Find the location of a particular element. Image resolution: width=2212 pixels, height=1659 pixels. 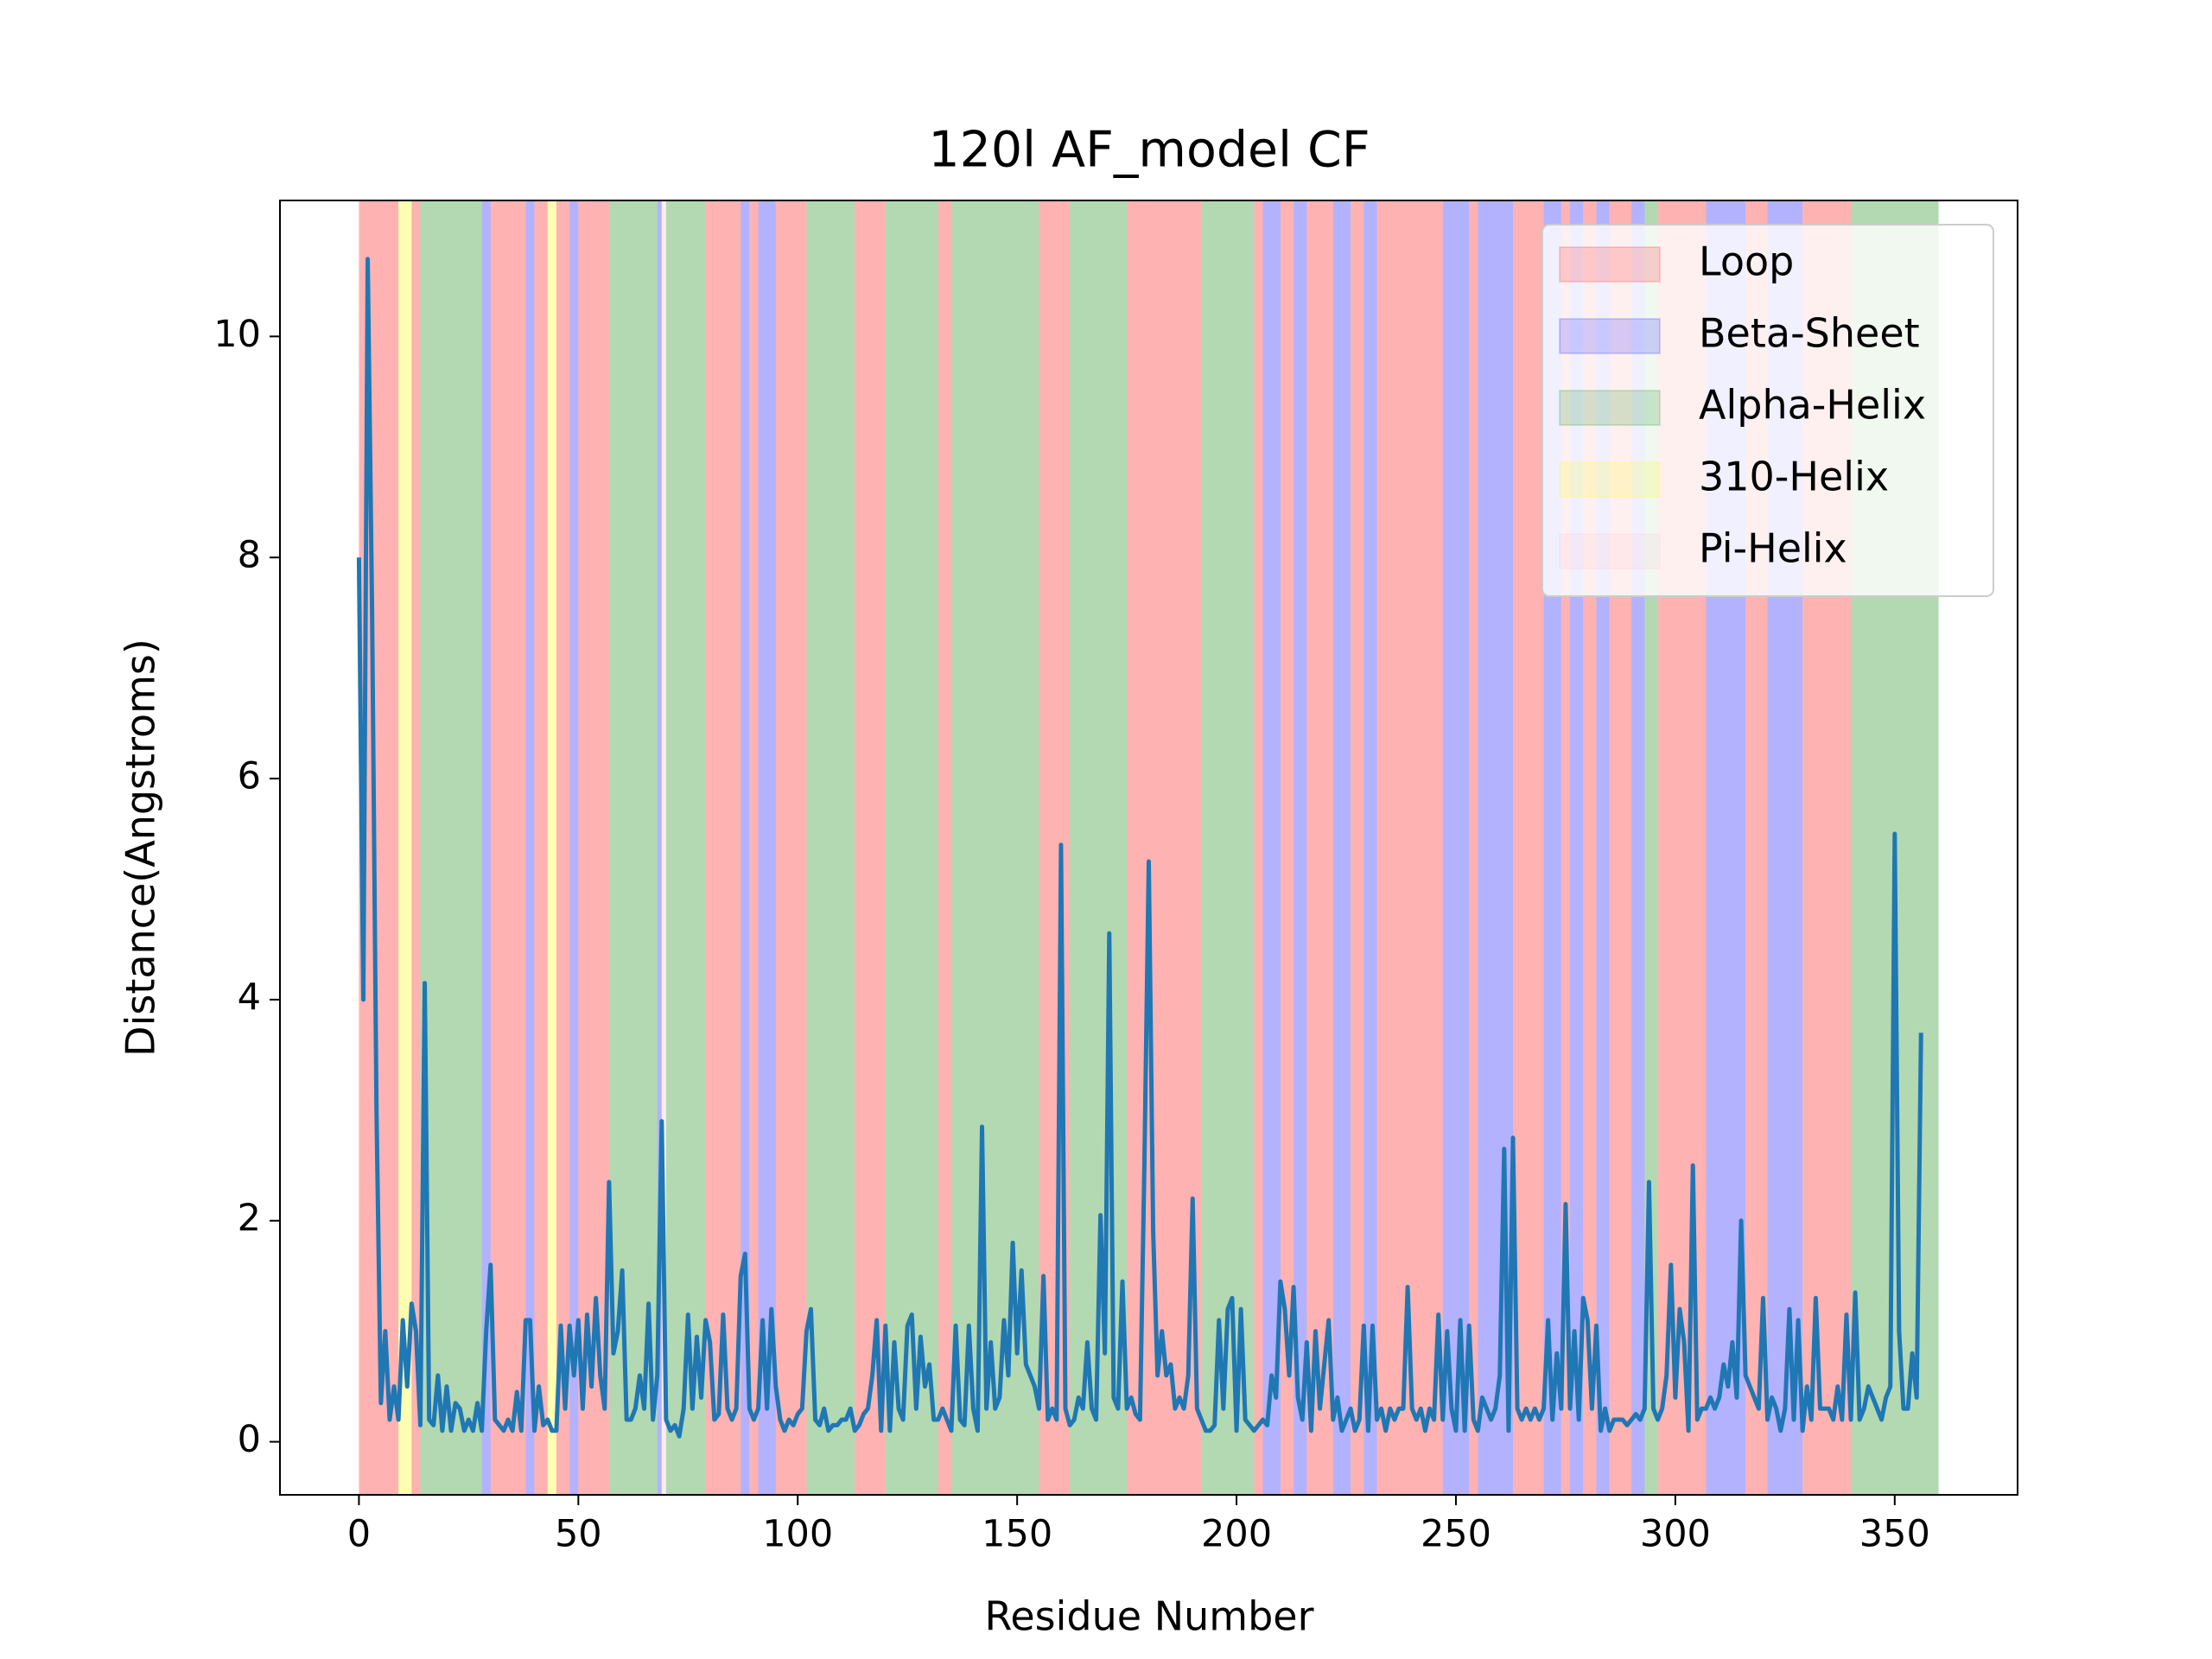

x-tick-label: 200 is located at coordinates (1236, 1534).